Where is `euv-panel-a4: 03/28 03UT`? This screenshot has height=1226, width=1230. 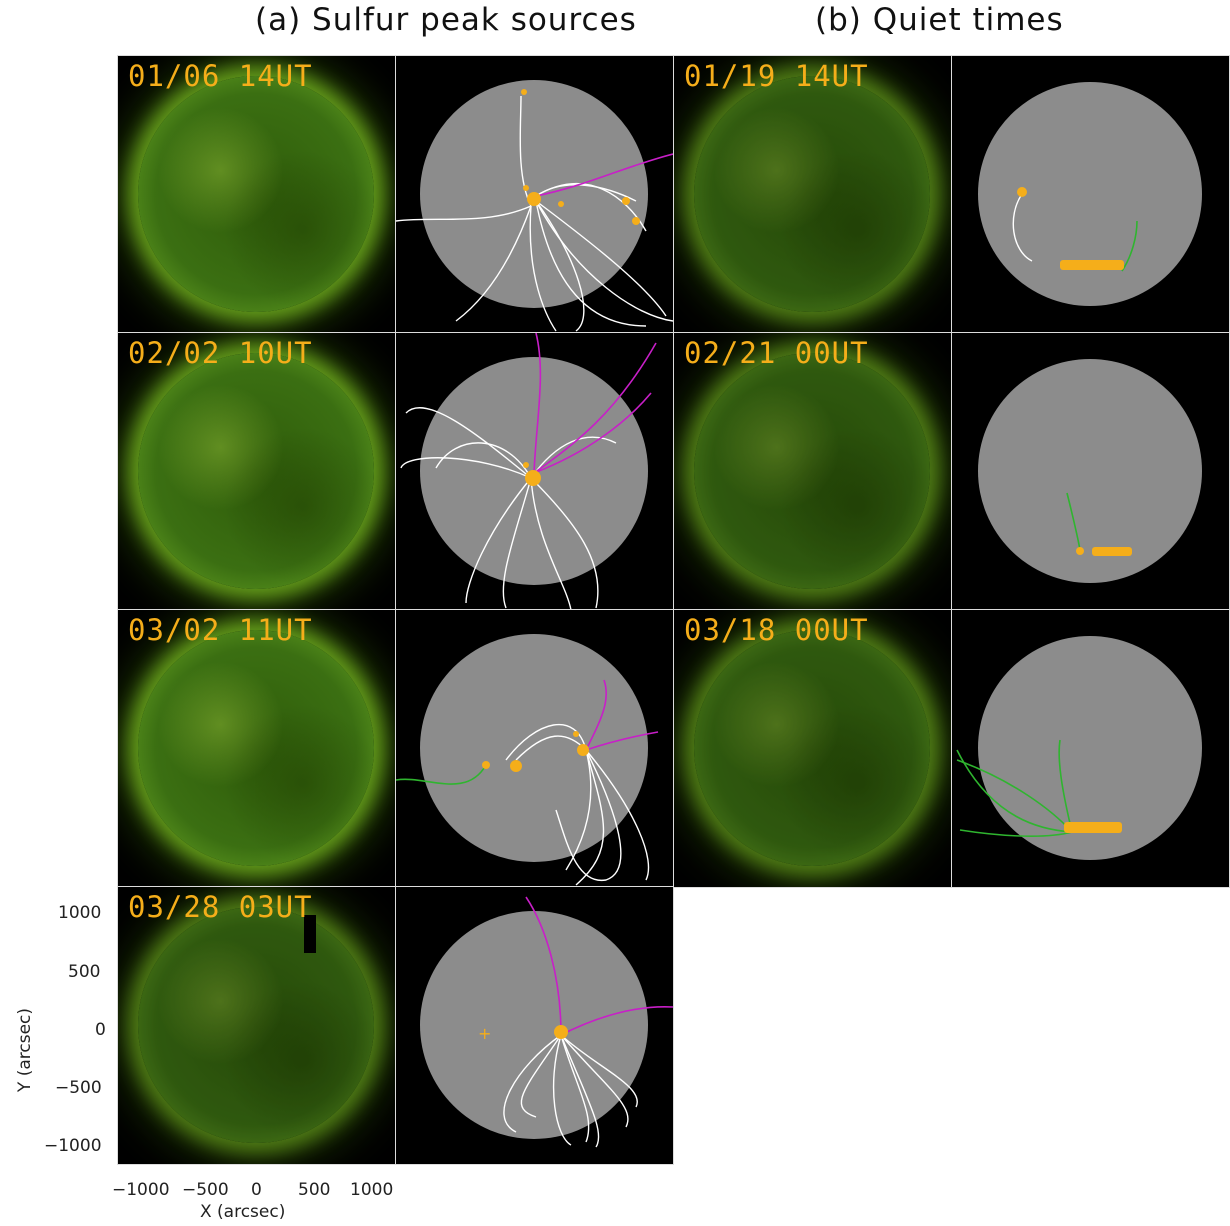
euv-panel-a4: 03/28 03UT is located at coordinates (256, 1025).